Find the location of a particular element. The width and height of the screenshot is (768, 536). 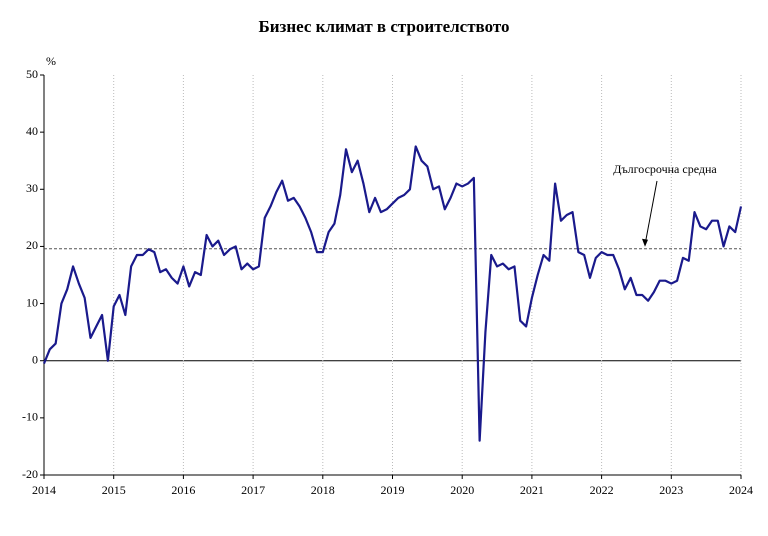

x-tick-label: 2022 is located at coordinates (602, 490).